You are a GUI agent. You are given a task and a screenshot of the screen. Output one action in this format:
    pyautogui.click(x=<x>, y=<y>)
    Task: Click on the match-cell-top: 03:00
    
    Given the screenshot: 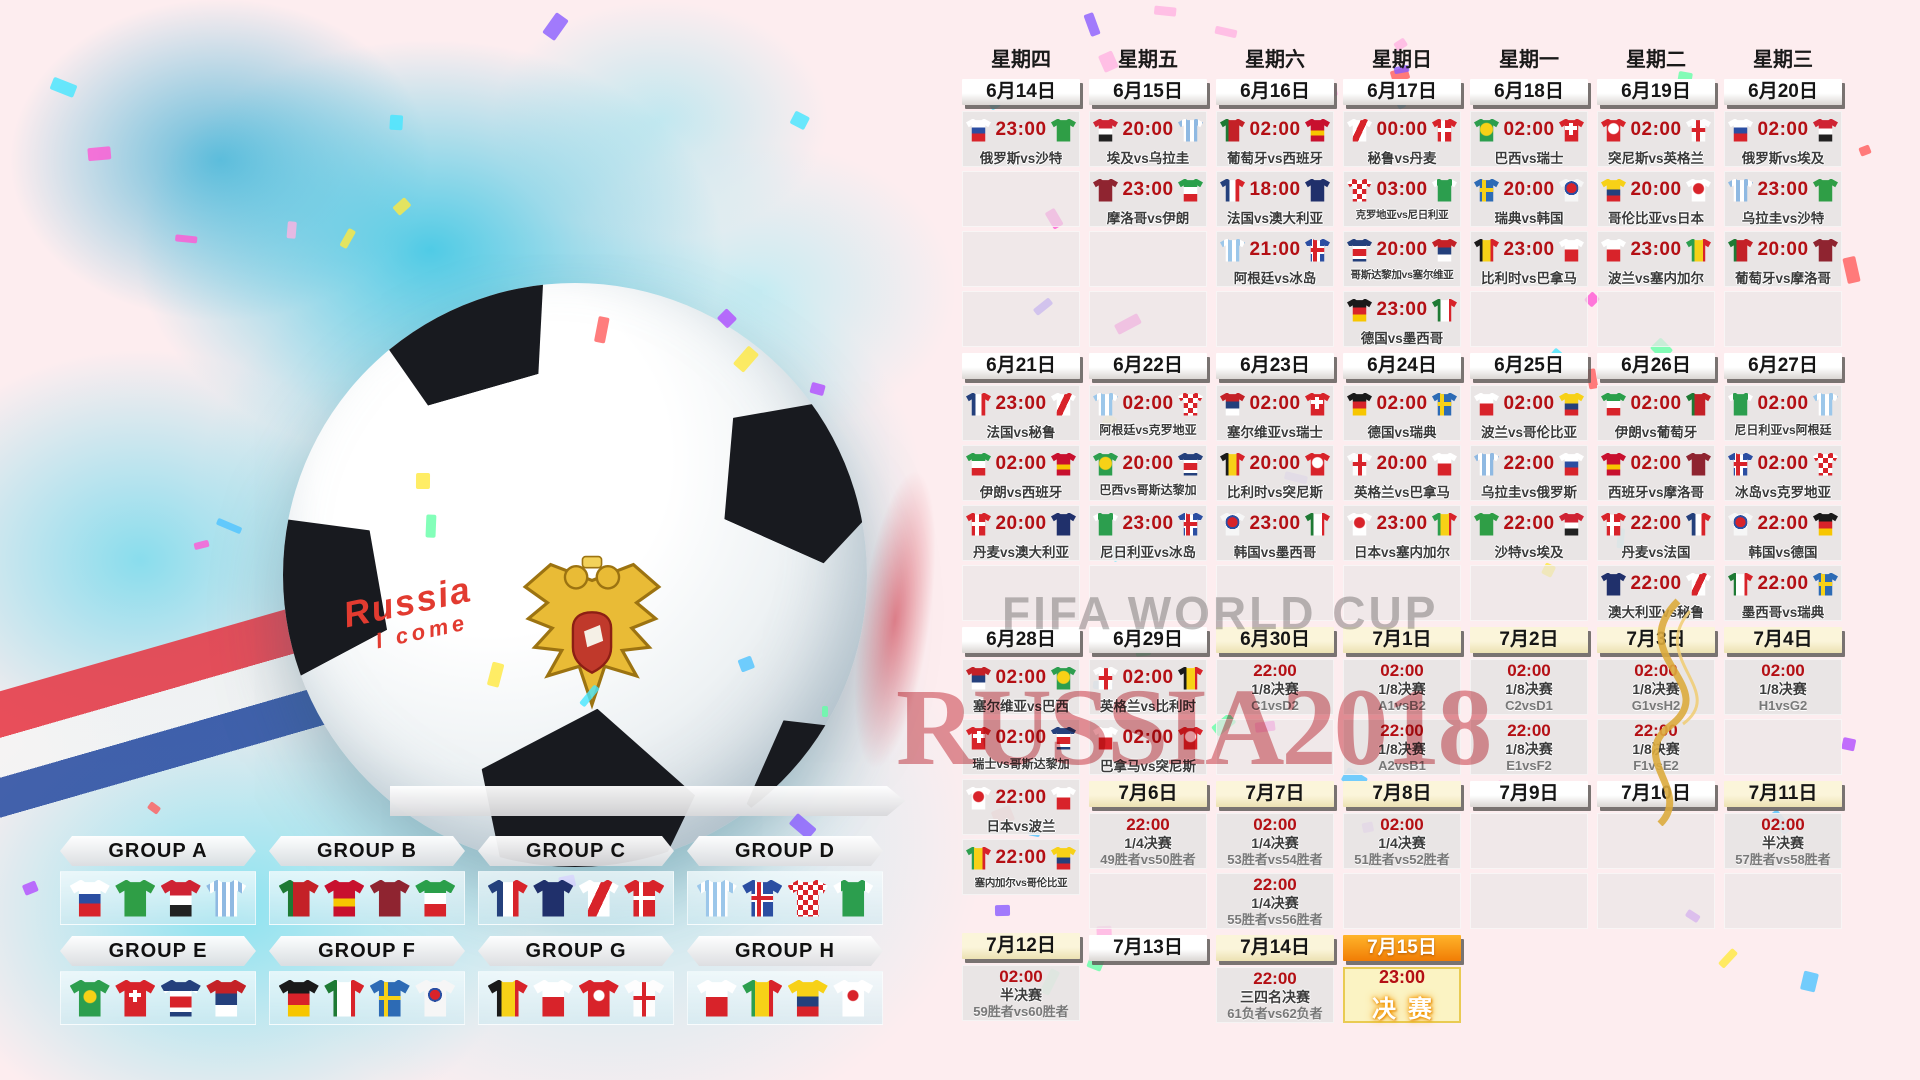 What is the action you would take?
    pyautogui.click(x=1402, y=188)
    